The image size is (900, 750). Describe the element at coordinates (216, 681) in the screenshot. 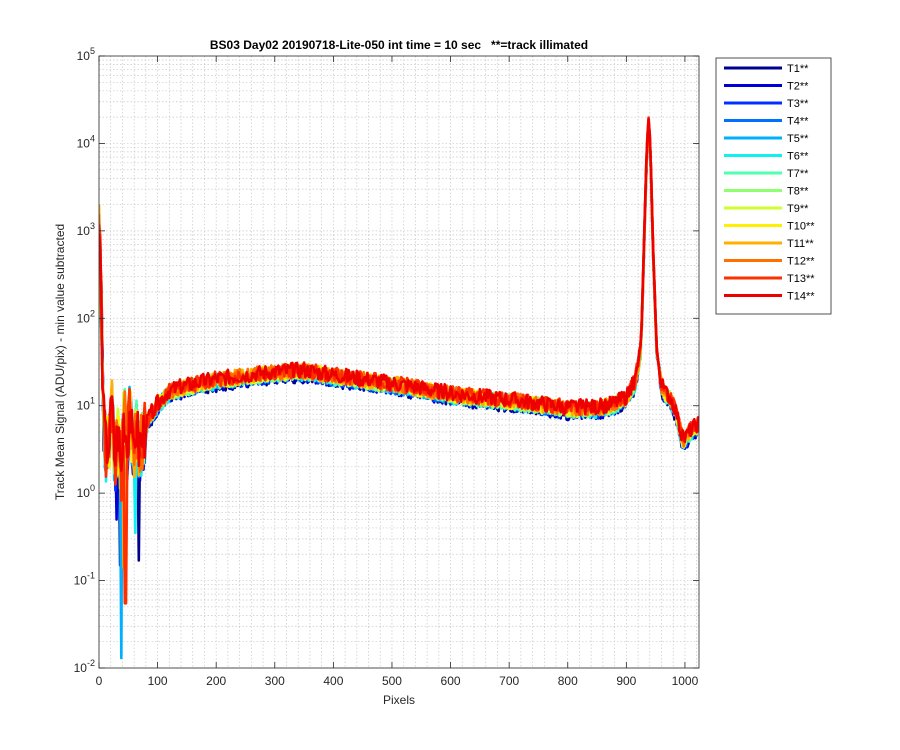

I see `x-tick-label: 200` at that location.